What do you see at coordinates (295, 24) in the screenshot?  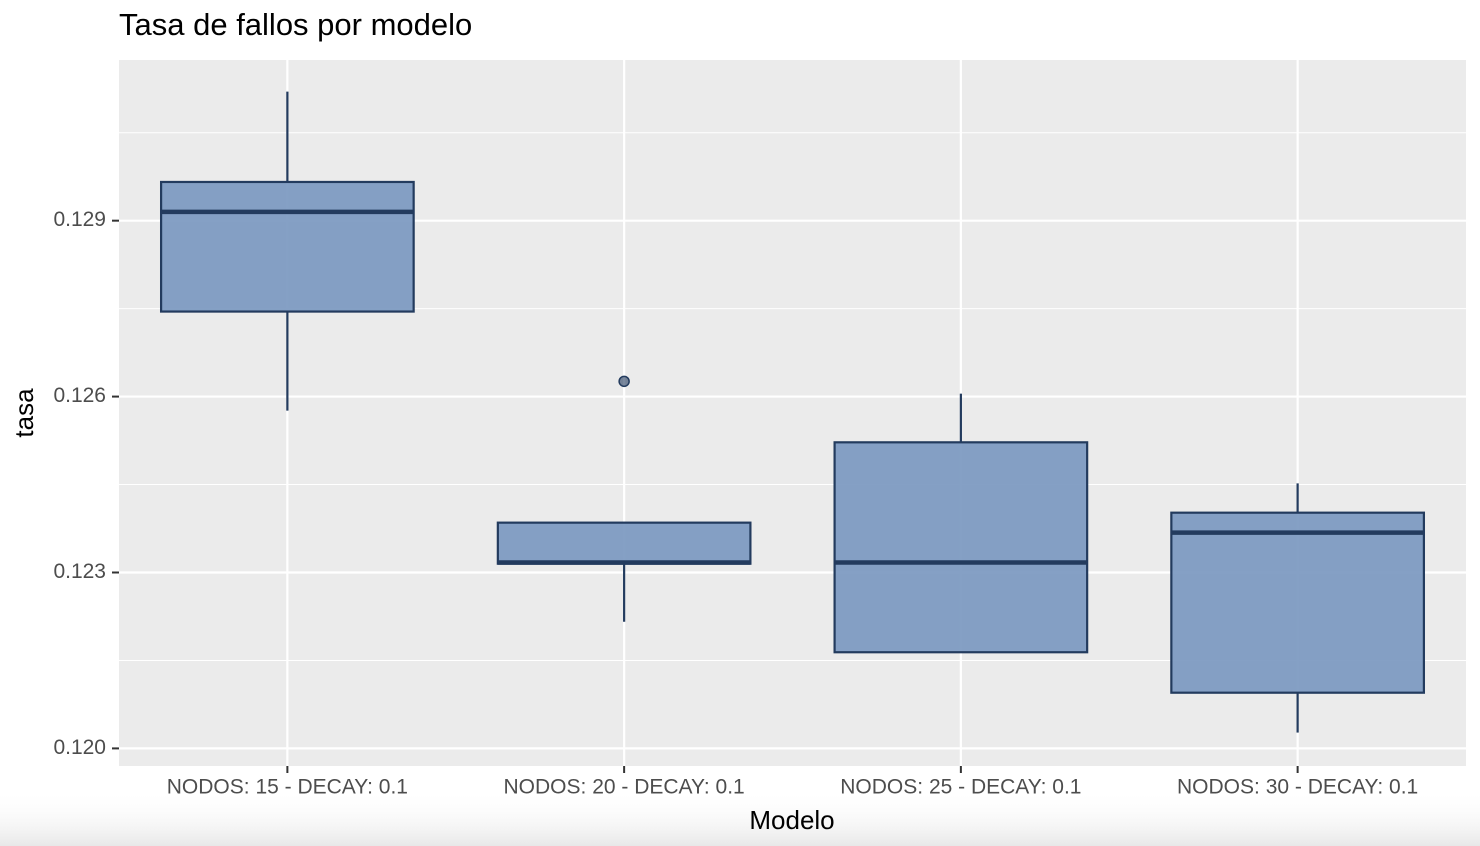 I see `chart-title: Tasa de fallos por modelo` at bounding box center [295, 24].